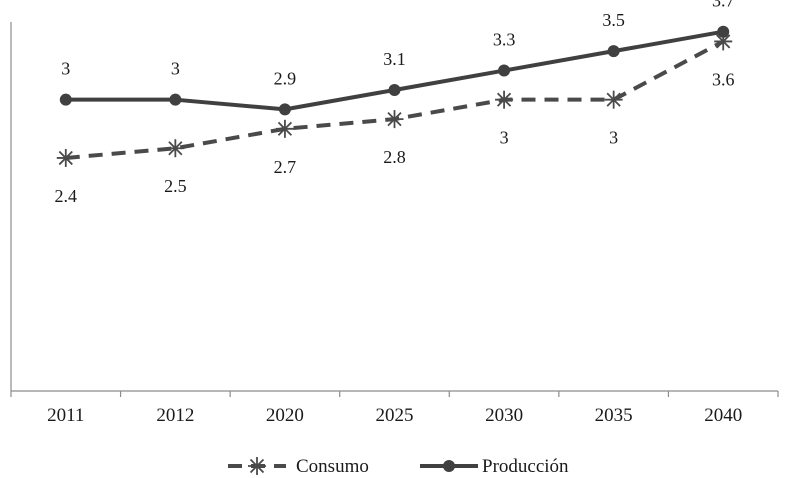  Describe the element at coordinates (723, 5) in the screenshot. I see `data-label-produccion: 3.7` at that location.